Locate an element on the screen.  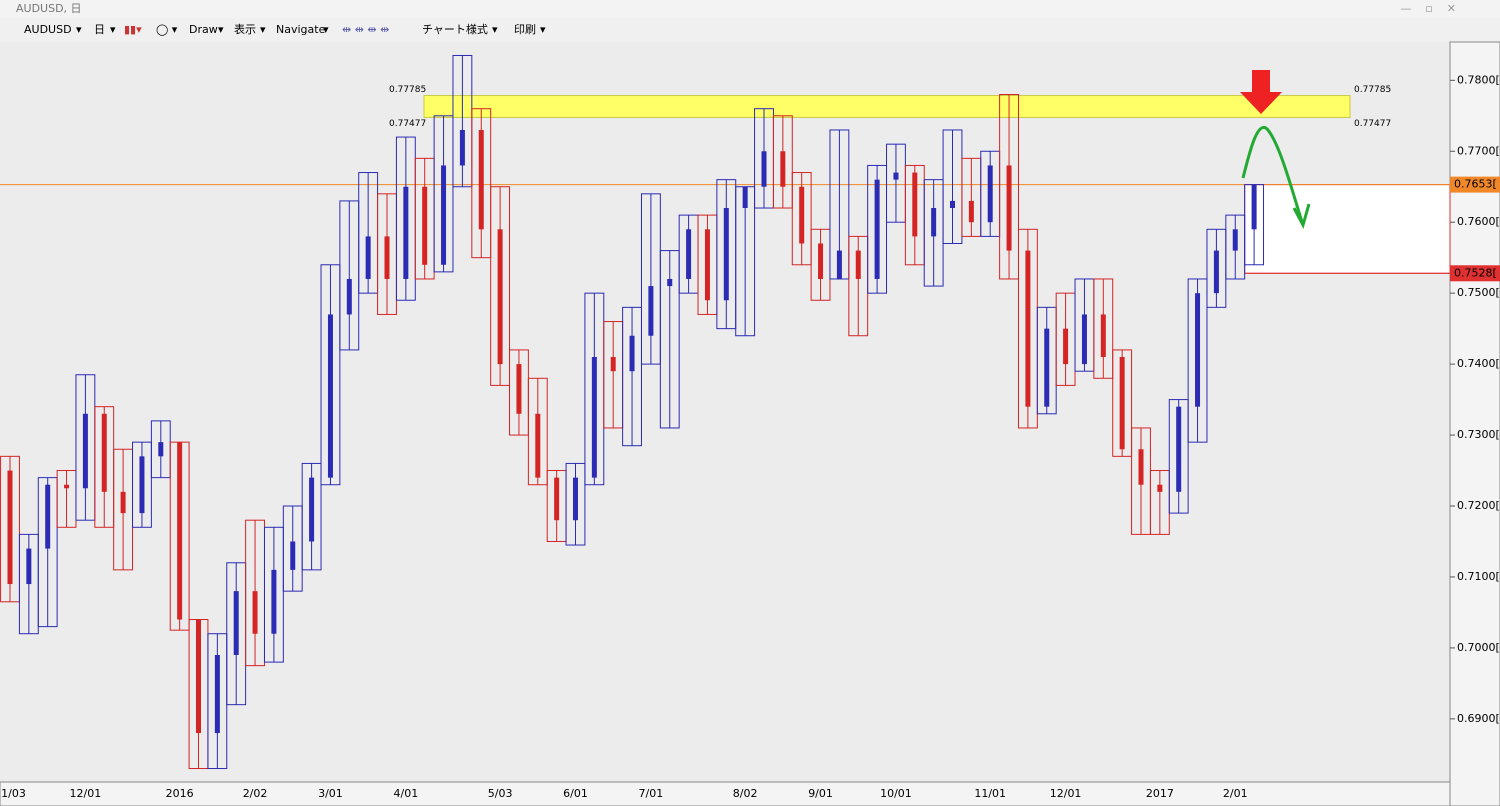
draw-menu: Draw is located at coordinates (203, 29).